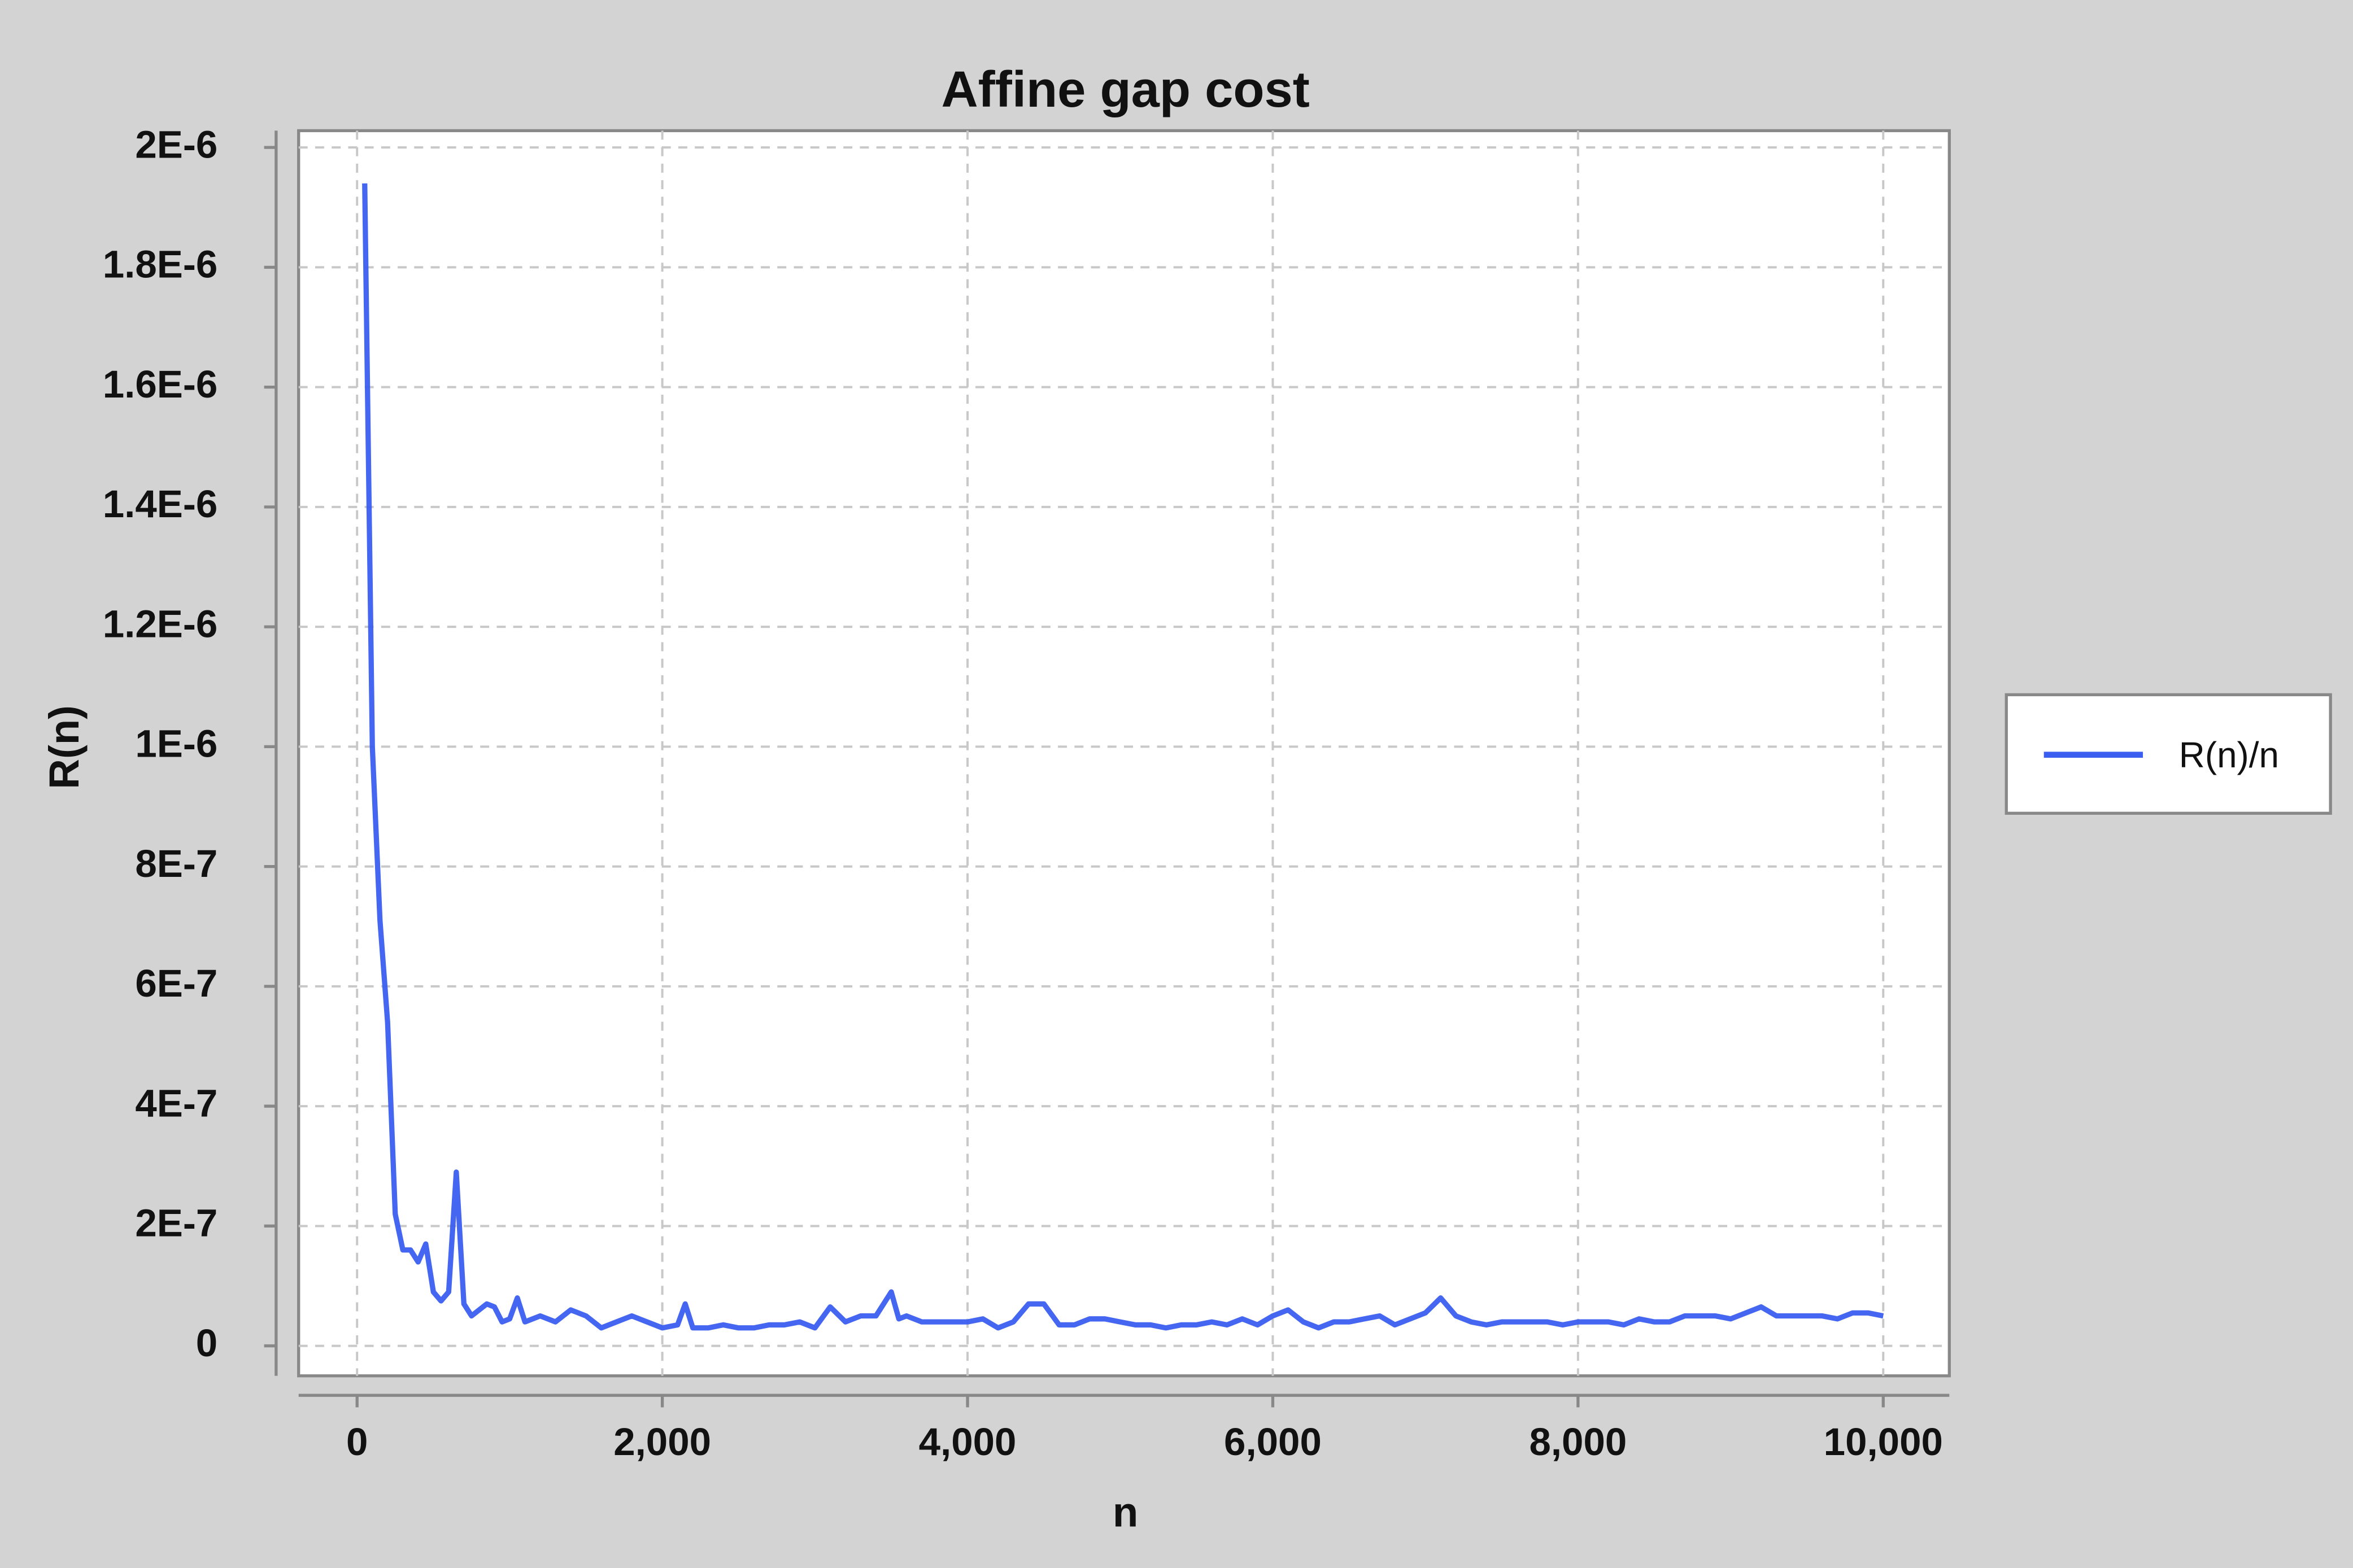  Describe the element at coordinates (1125, 1511) in the screenshot. I see `x-axis-label: n` at that location.